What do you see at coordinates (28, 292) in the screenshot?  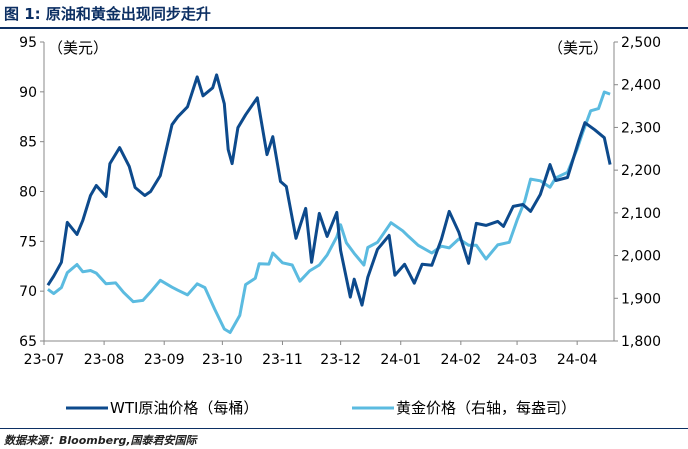 I see `left-tick-label: 70` at bounding box center [28, 292].